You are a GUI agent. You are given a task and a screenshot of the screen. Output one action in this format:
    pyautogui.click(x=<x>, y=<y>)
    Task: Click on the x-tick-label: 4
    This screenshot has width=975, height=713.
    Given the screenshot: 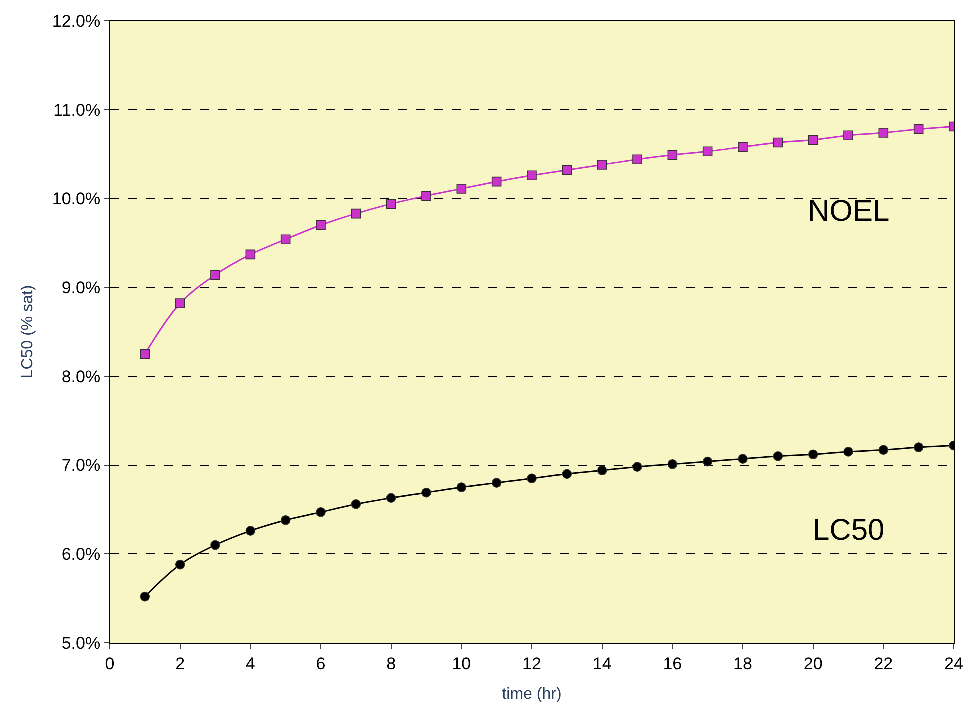 What is the action you would take?
    pyautogui.click(x=251, y=664)
    